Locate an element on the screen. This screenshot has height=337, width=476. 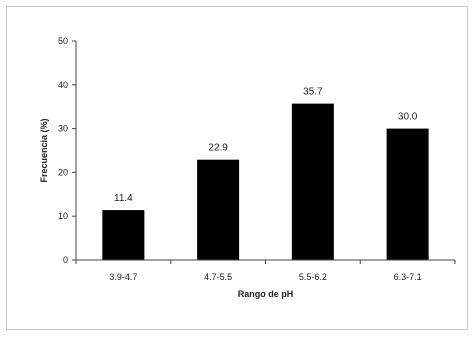
y-axis-ticks: 0 10 20 30 40 50 is located at coordinates (67, 150).